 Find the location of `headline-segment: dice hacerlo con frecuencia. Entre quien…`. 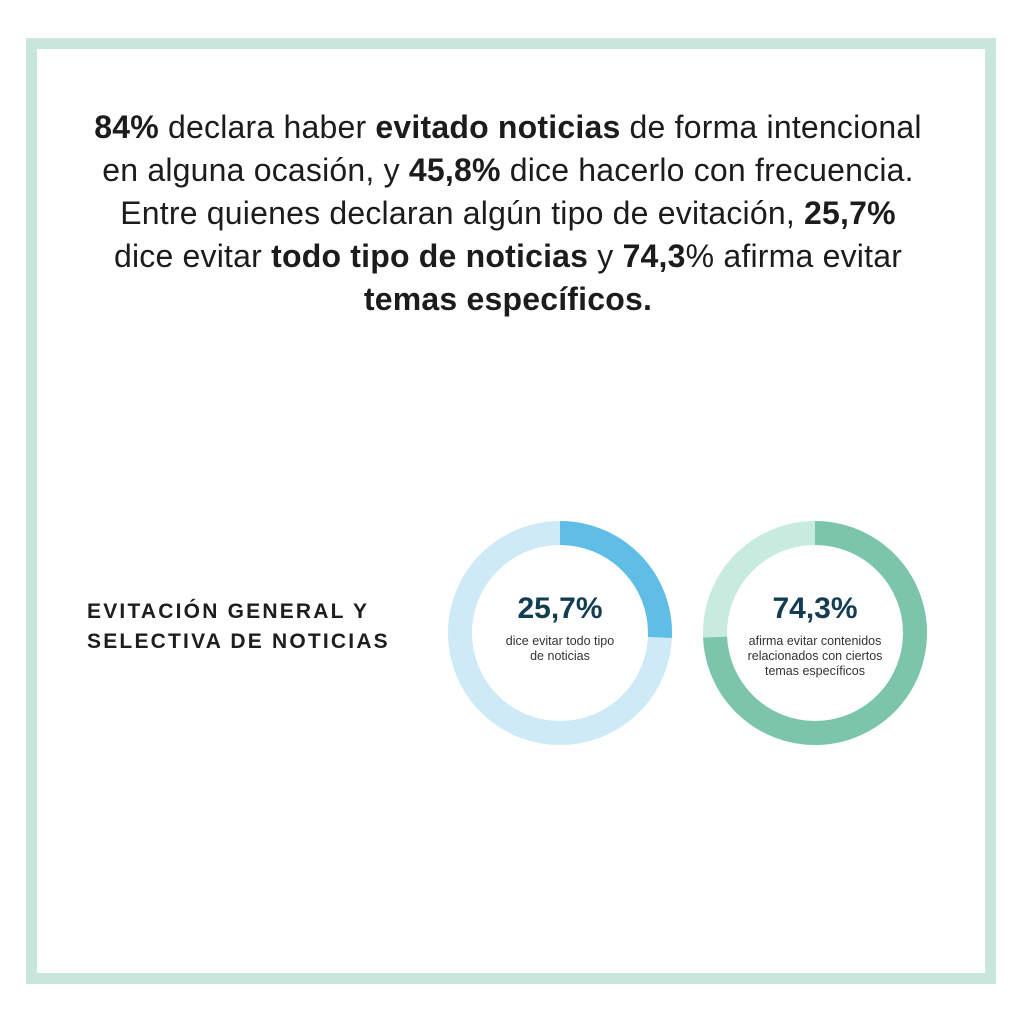

headline-segment: dice hacerlo con frecuencia. Entre quien… is located at coordinates (517, 191).